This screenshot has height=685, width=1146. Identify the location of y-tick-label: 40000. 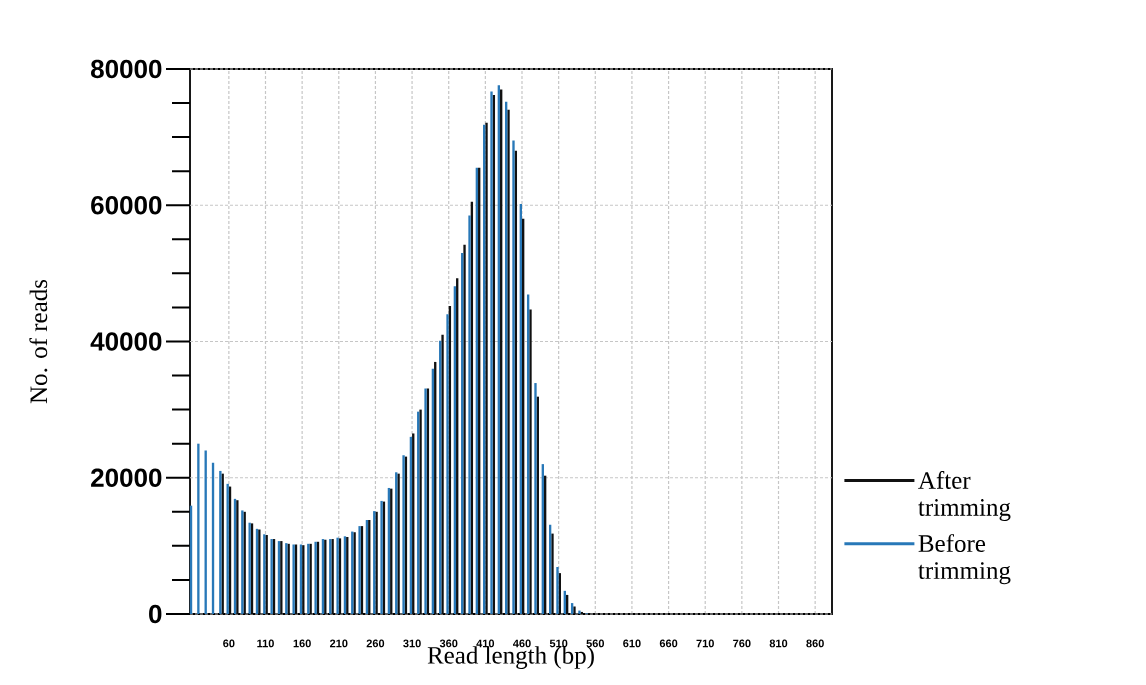
(126, 341).